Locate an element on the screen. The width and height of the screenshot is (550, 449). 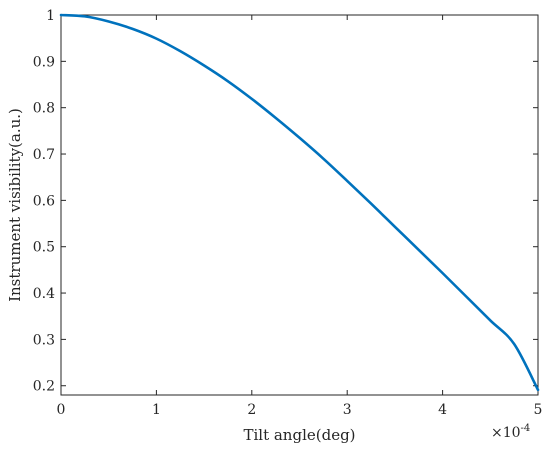
y-tick-label: 0.9 is located at coordinates (44, 62).